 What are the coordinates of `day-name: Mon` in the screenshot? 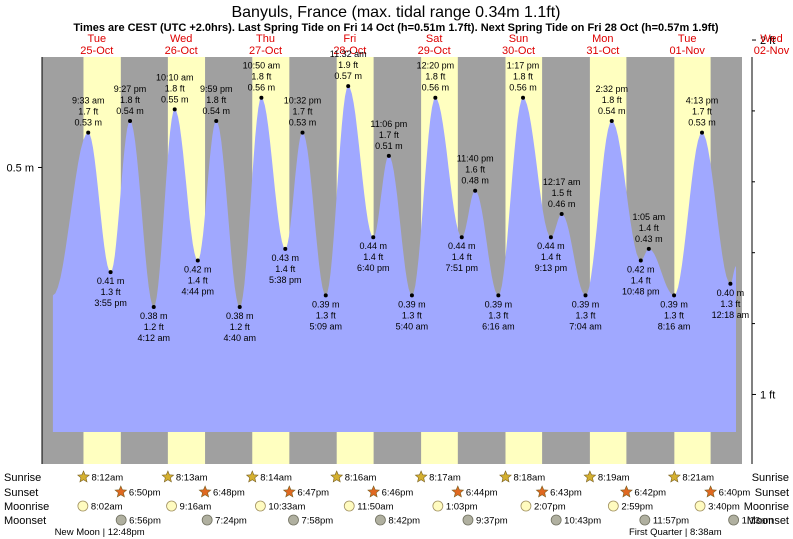 It's located at (602, 39).